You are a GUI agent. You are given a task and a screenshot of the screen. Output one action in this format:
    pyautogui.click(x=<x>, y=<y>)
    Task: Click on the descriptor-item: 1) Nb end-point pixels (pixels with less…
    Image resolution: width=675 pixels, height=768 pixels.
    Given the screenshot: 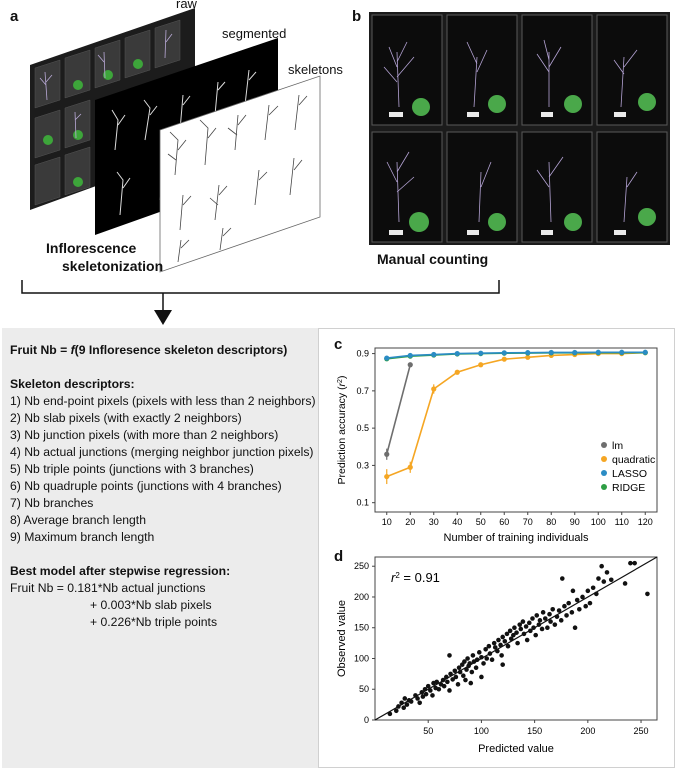 What is the action you would take?
    pyautogui.click(x=163, y=401)
    